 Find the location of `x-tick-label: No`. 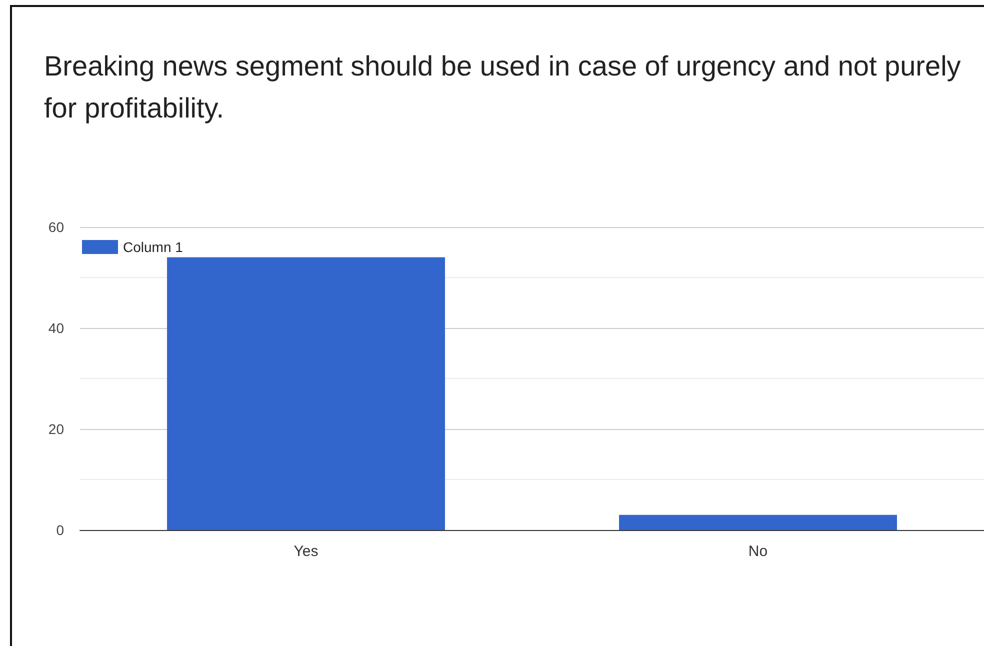

x-tick-label: No is located at coordinates (758, 551).